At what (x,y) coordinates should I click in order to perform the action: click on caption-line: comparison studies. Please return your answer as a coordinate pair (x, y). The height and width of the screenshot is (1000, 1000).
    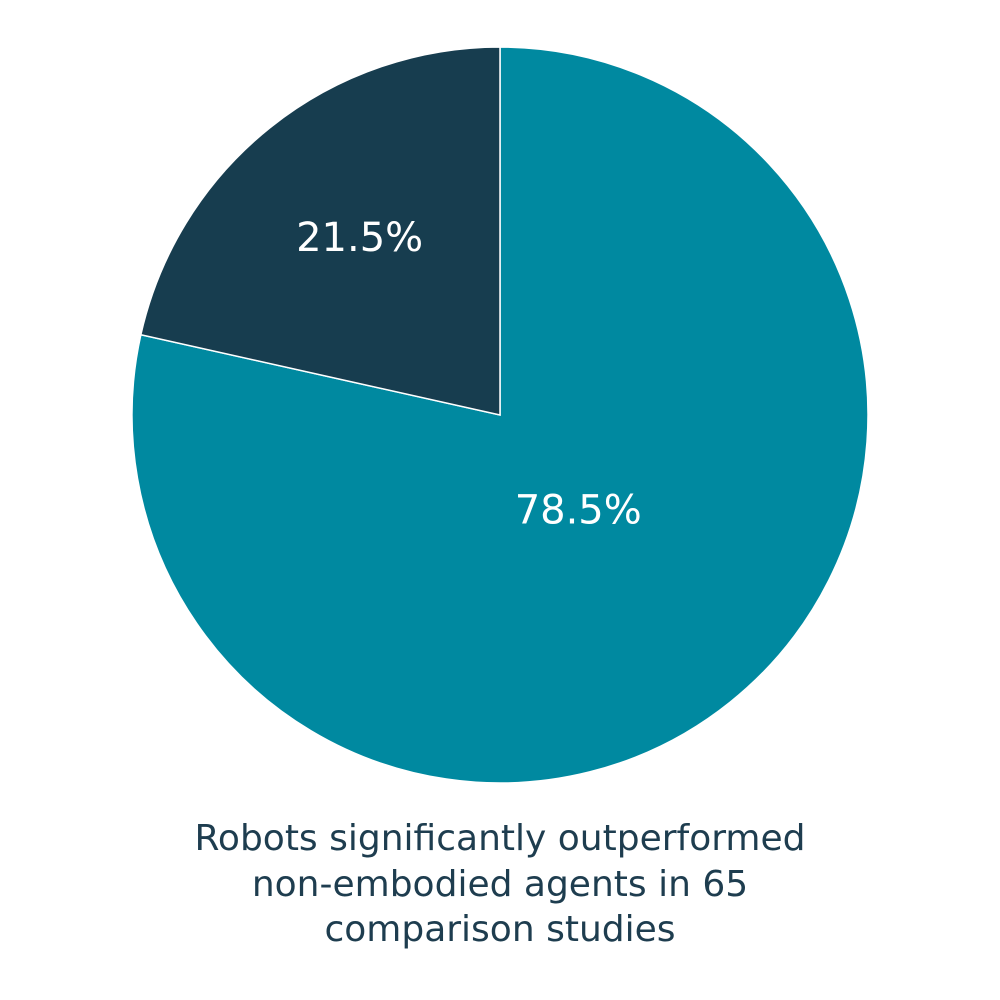
    Looking at the image, I should click on (499, 929).